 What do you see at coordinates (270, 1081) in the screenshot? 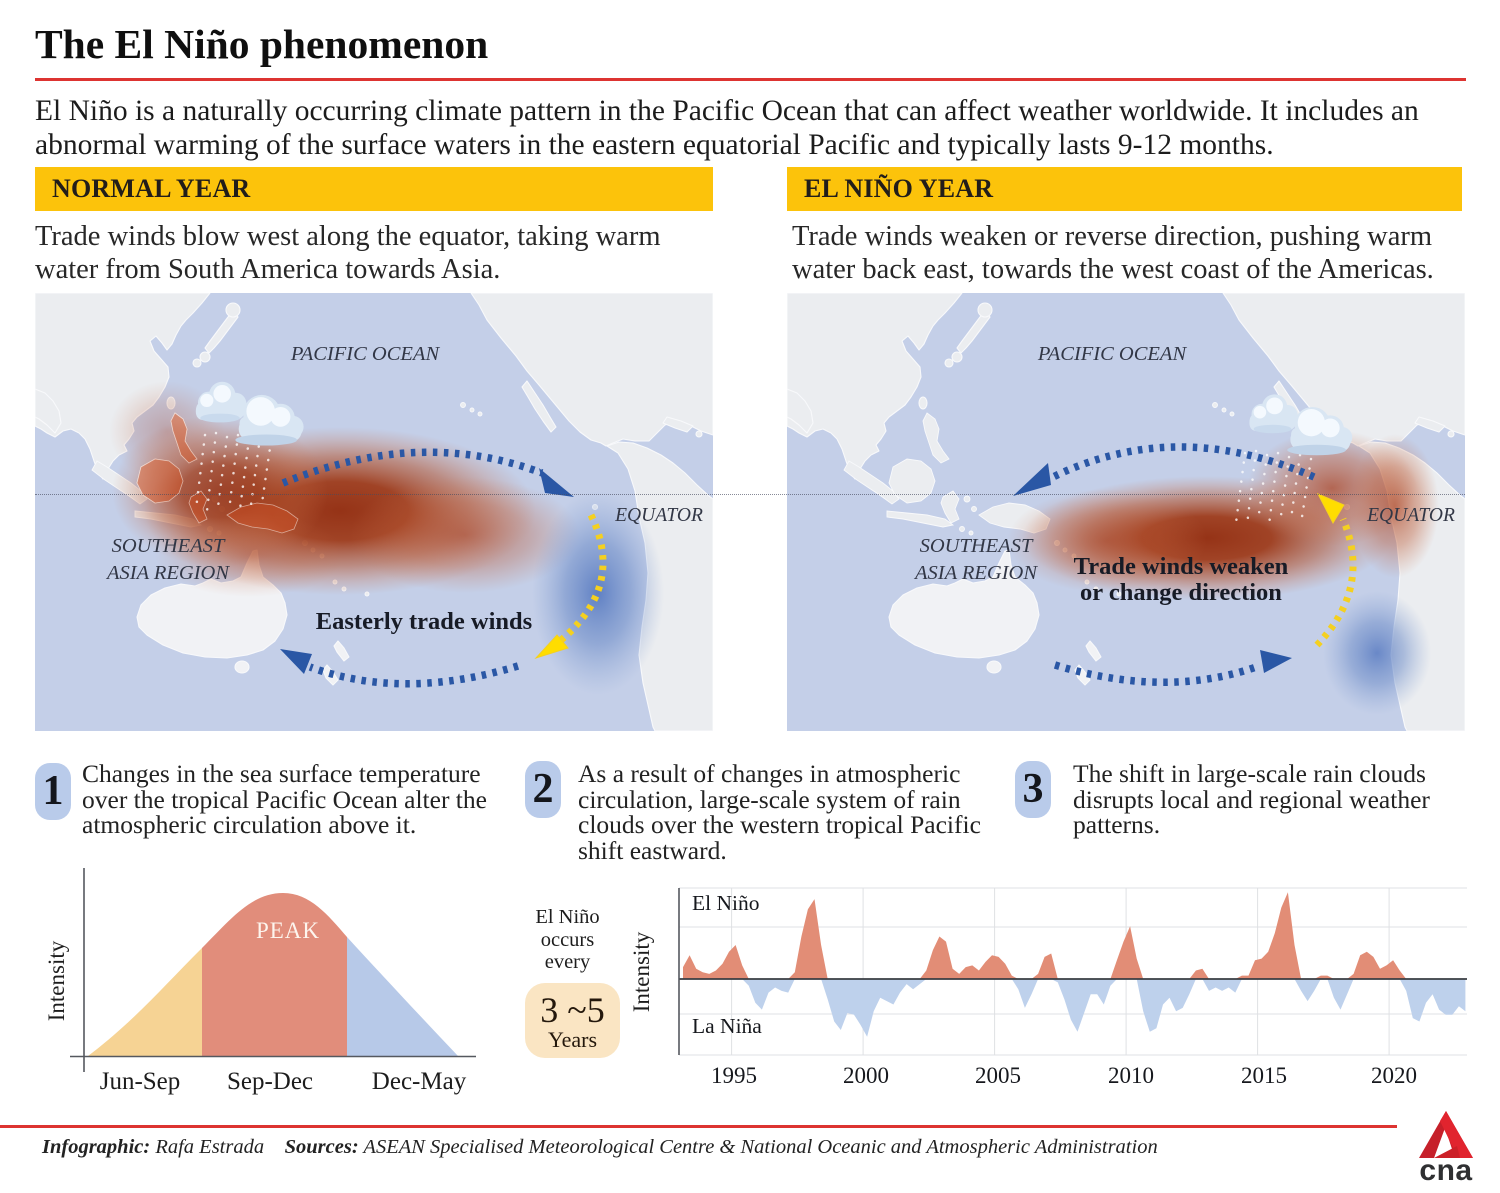
I see `svg-text: Sep-Dec` at bounding box center [270, 1081].